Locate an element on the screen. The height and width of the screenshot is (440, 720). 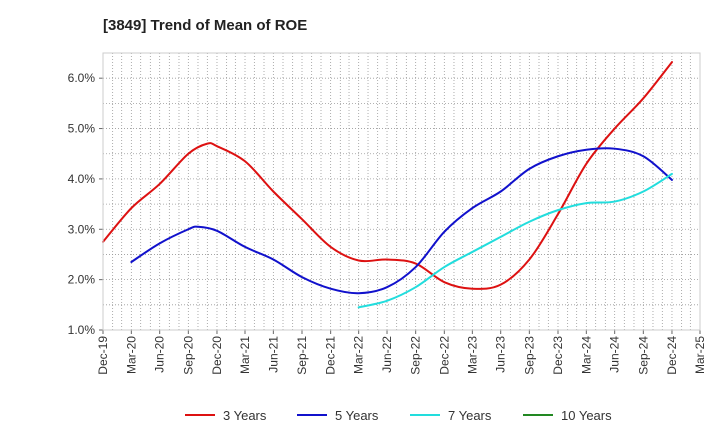
x-tick-label: Dec-22 is located at coordinates (444, 355).